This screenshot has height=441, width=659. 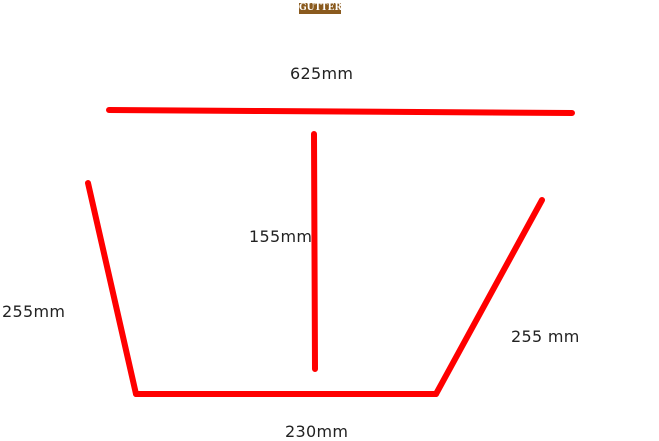 What do you see at coordinates (489, 297) in the screenshot?
I see `right-side-line` at bounding box center [489, 297].